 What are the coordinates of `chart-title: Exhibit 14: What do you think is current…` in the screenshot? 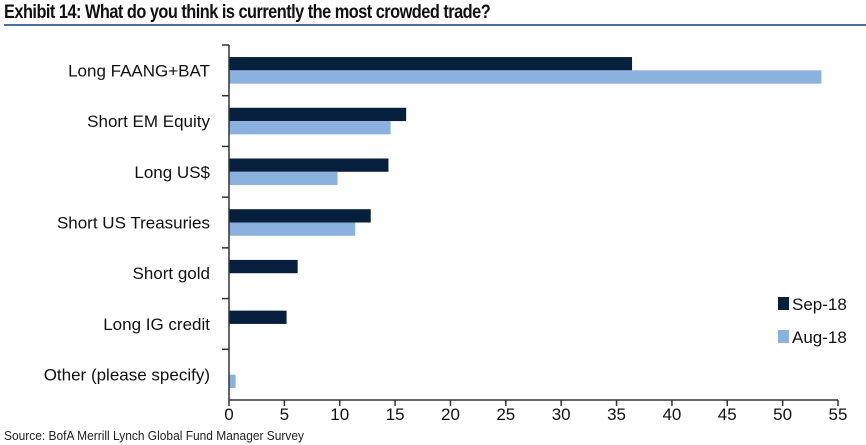 It's located at (247, 12).